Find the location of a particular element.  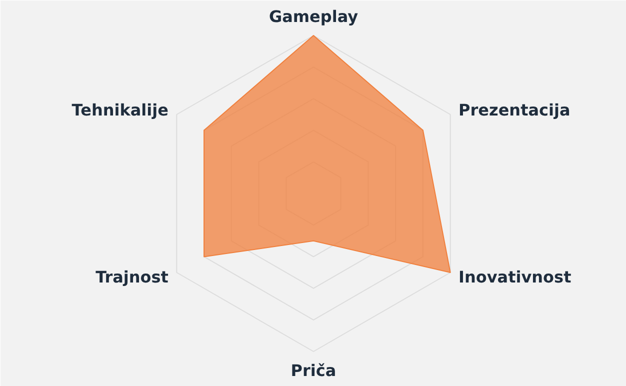

spoke-label: Trajnost is located at coordinates (132, 277).